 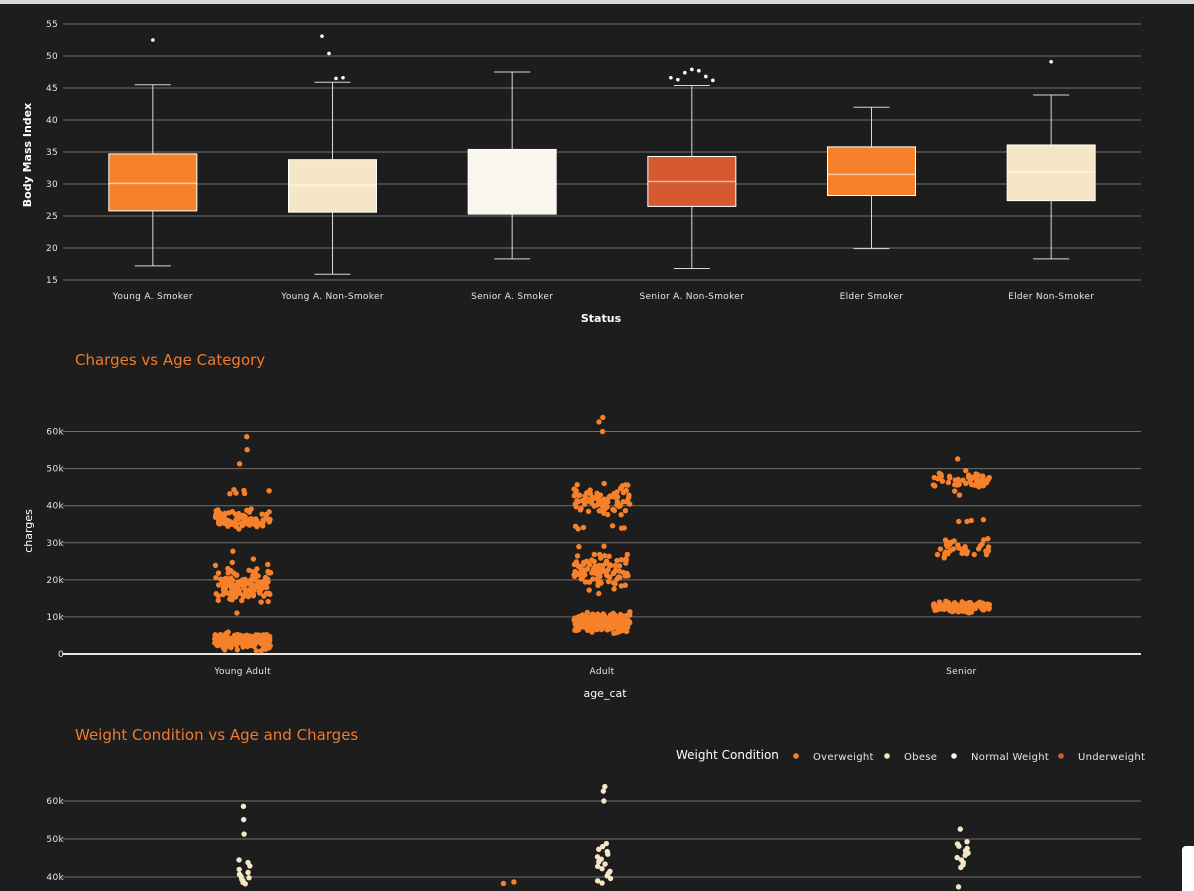 I want to click on legend-marker, so click(x=1061, y=756).